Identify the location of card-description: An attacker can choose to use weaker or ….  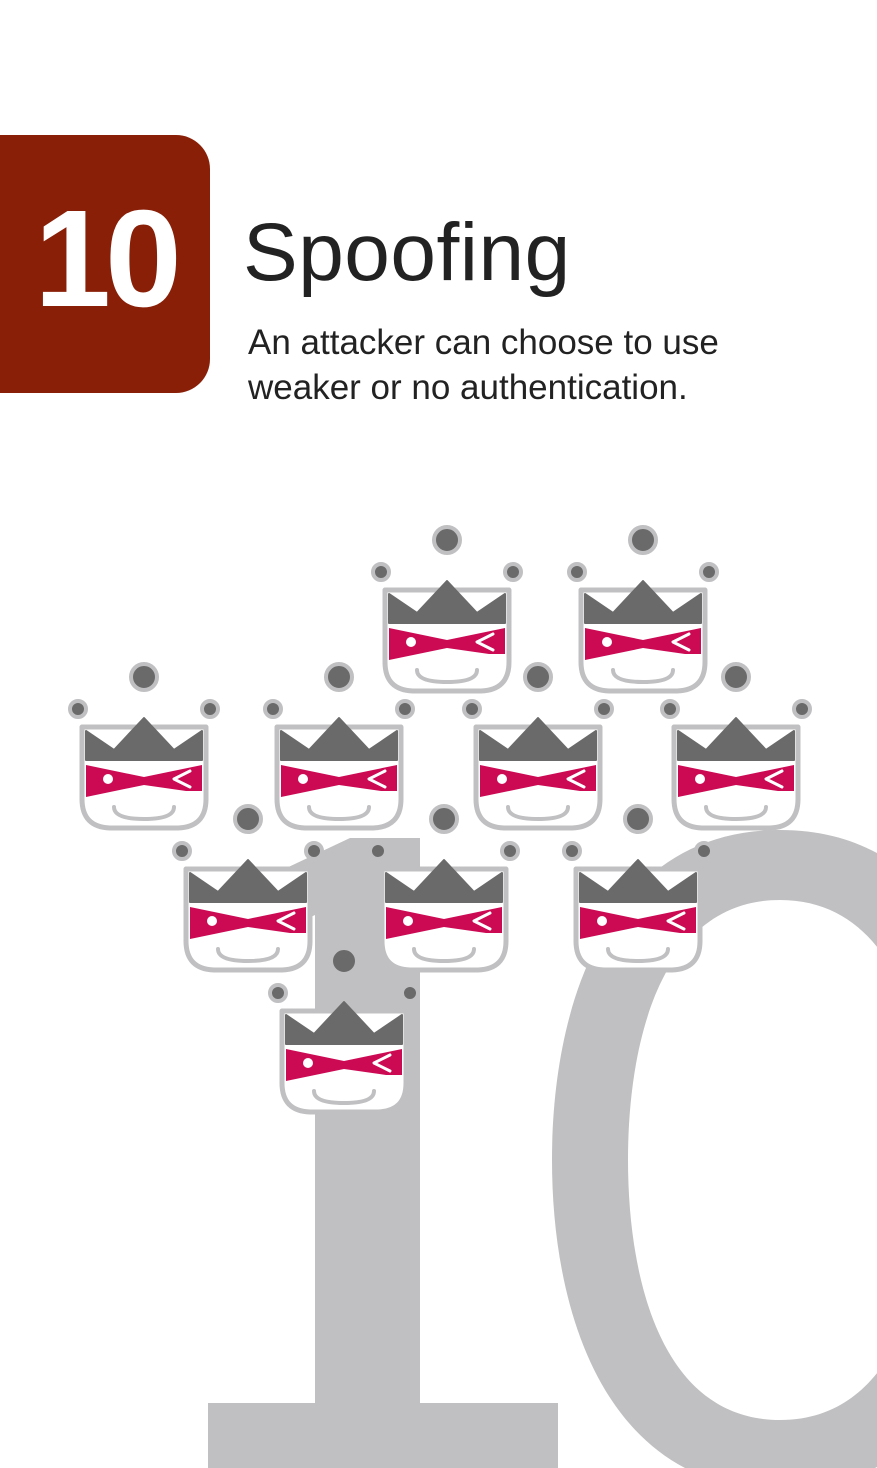
(483, 365).